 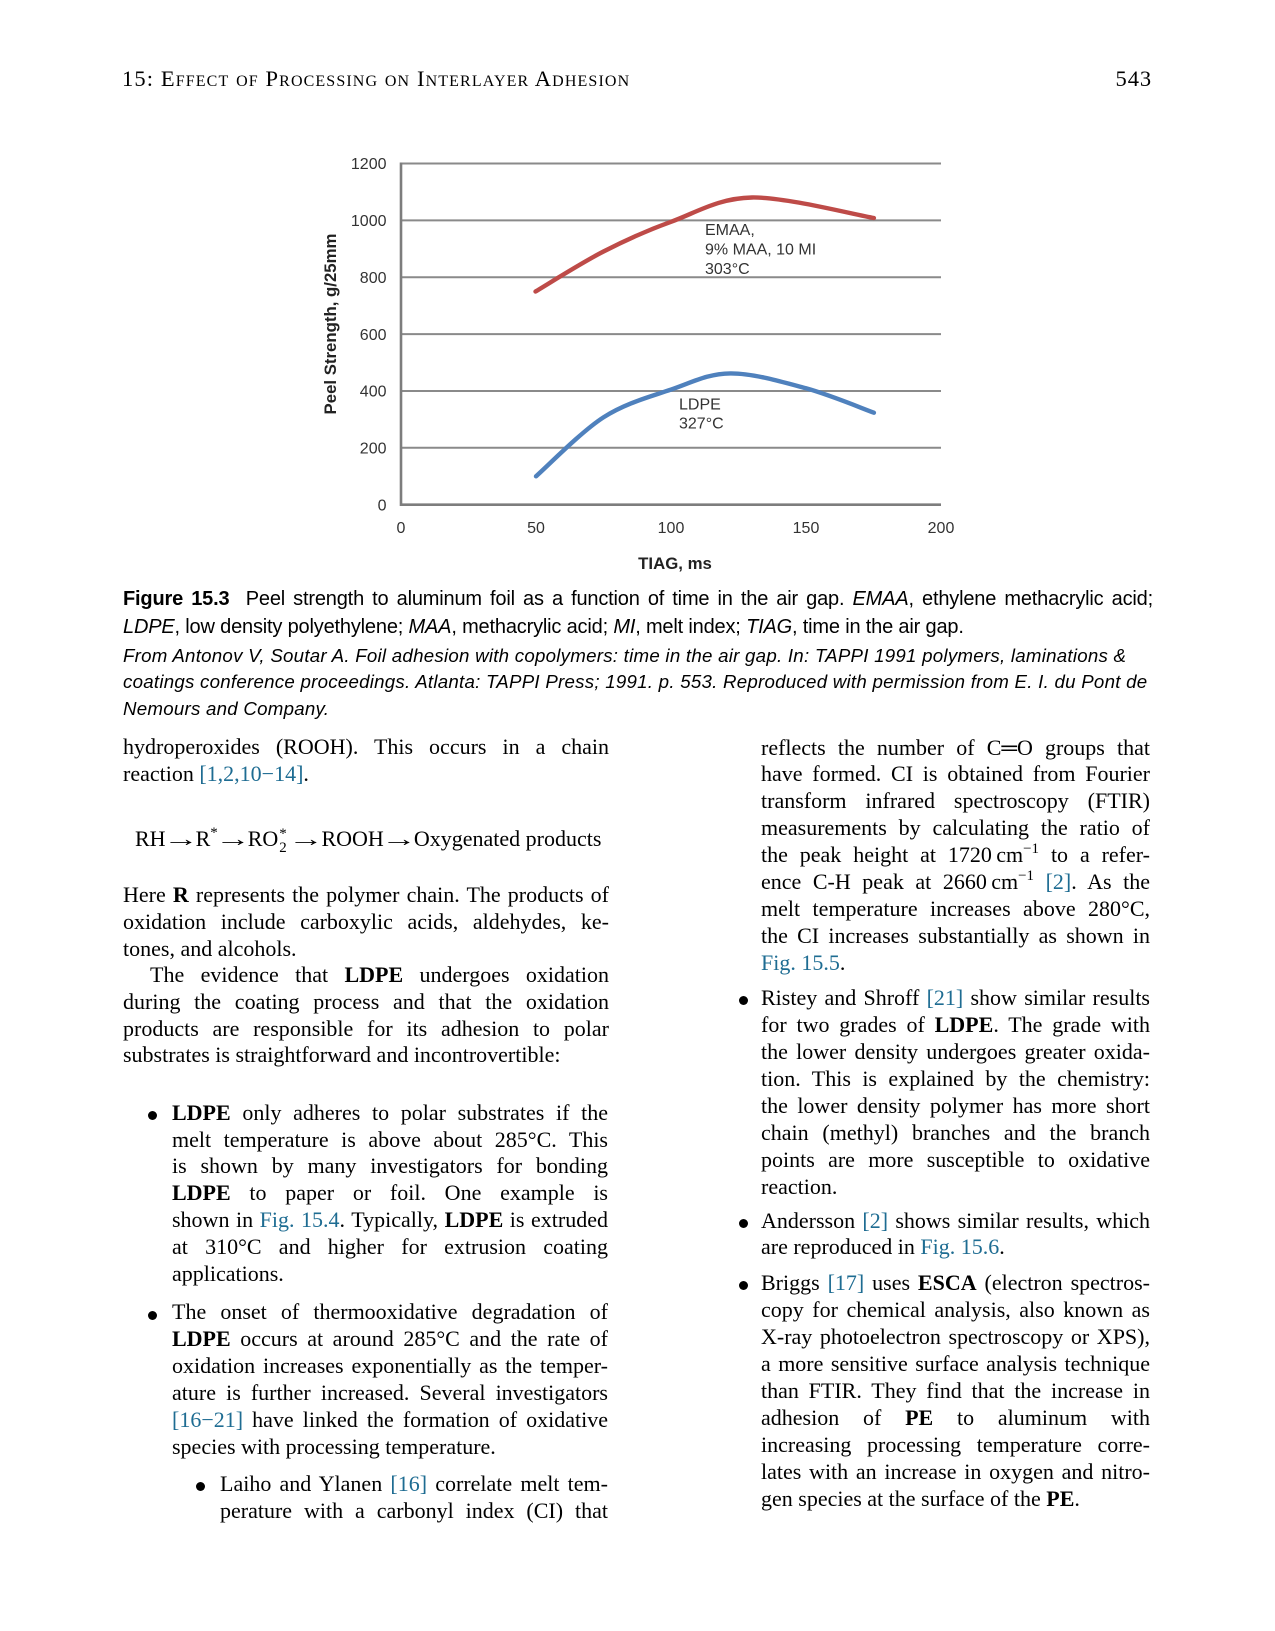 I want to click on svg-text: TIAG, ms, so click(x=675, y=563).